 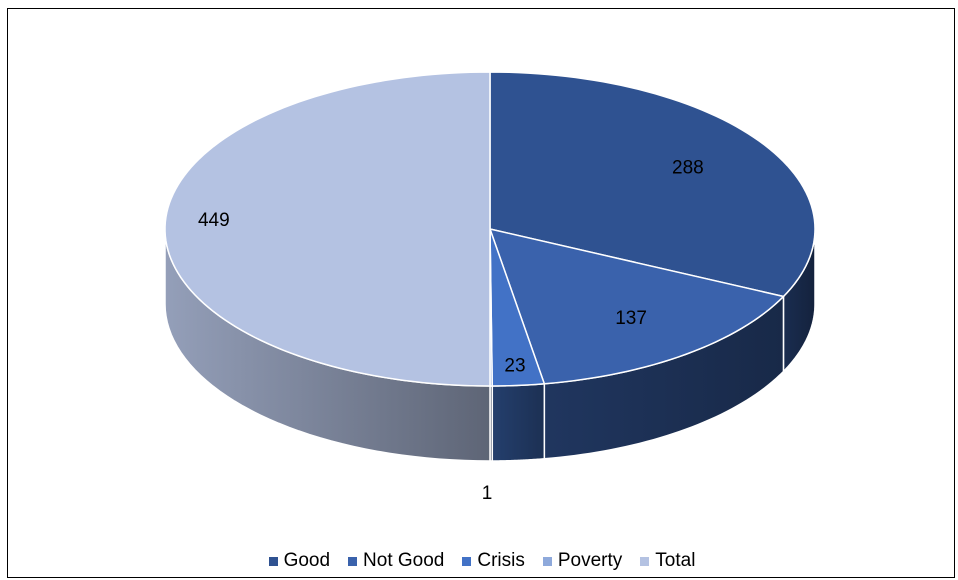 I want to click on legend-label: Good, so click(x=307, y=560).